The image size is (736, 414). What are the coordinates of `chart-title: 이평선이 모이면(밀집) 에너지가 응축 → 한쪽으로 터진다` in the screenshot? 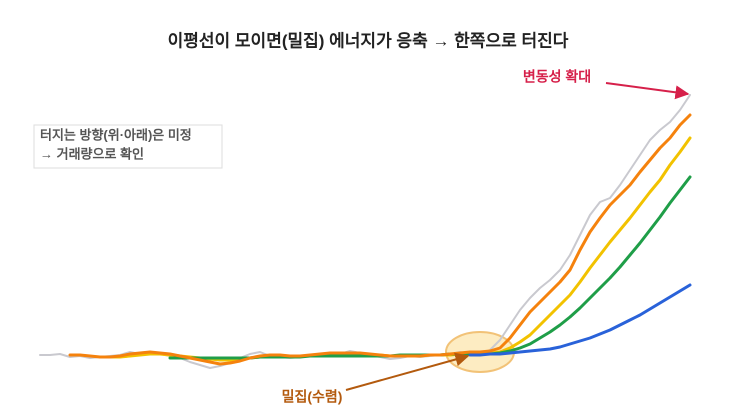 It's located at (368, 40).